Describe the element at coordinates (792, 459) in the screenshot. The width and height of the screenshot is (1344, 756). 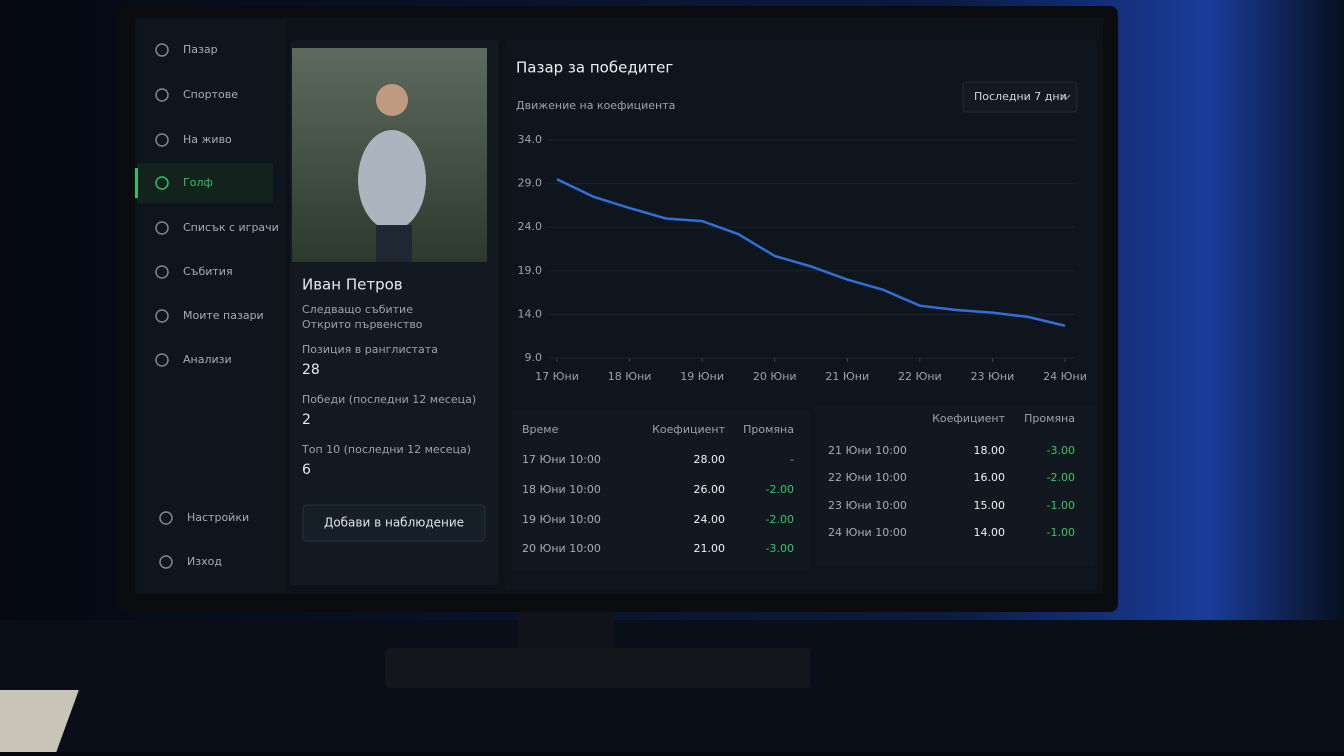
I see `table-cell: -` at that location.